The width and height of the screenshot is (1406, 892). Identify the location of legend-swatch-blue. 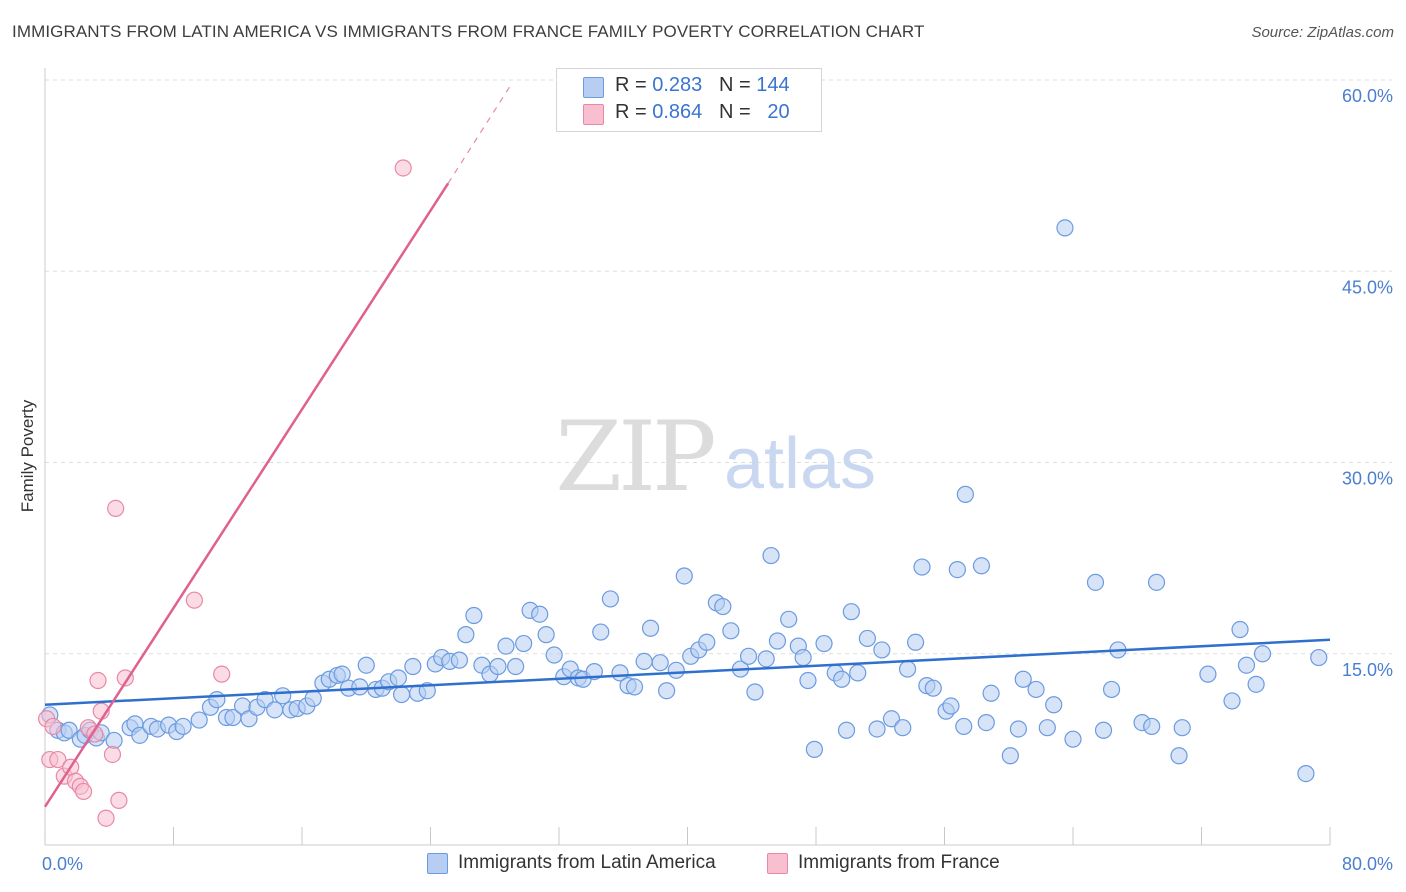
(593, 87).